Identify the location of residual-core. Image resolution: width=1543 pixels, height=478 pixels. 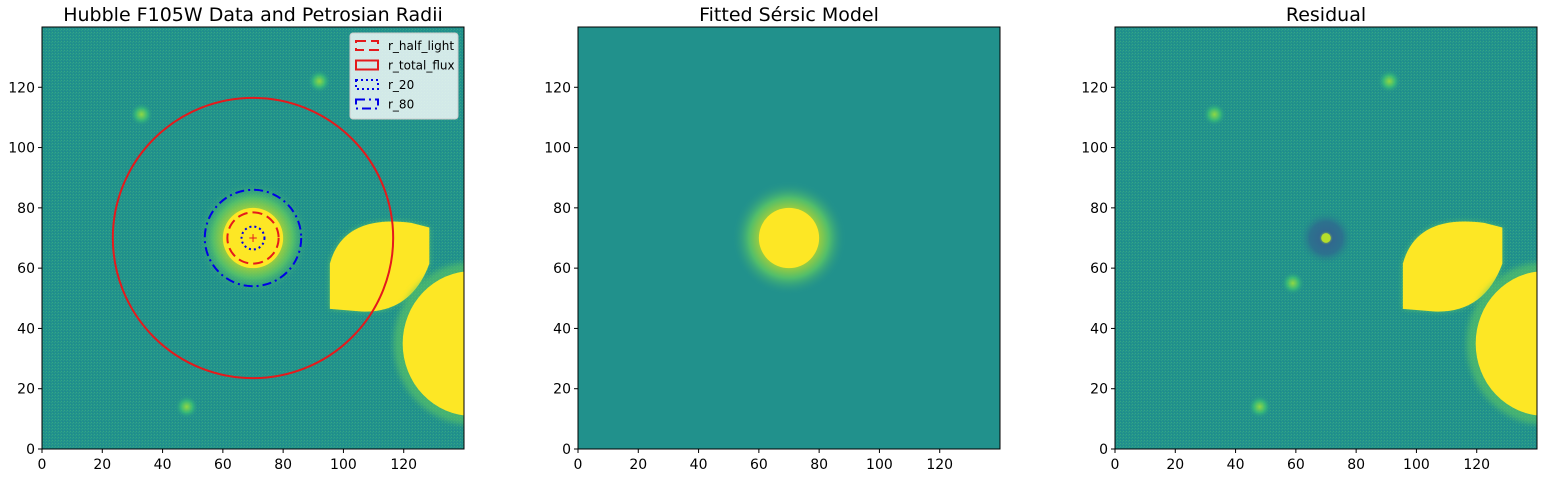
(1326, 238).